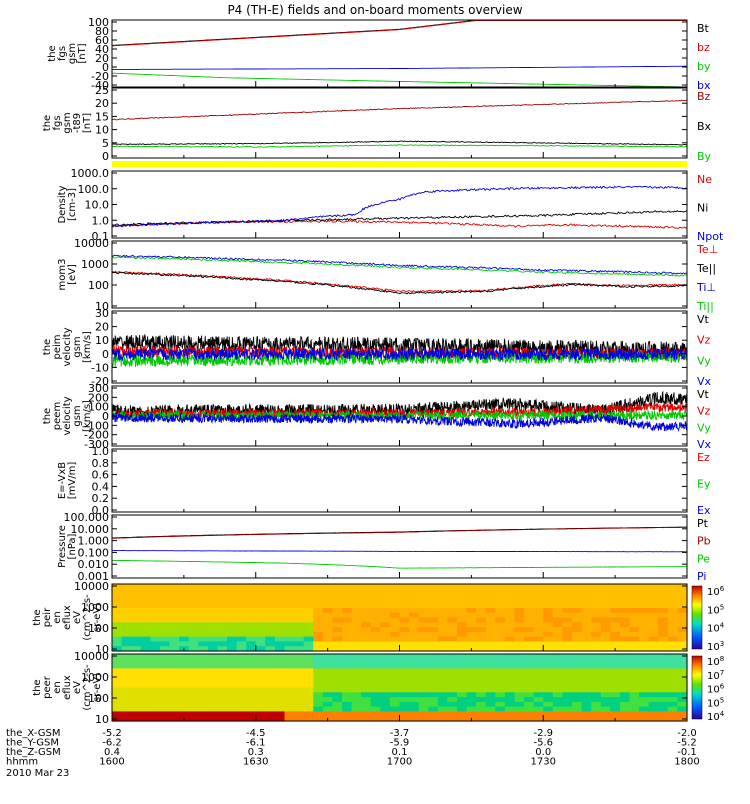 Image resolution: width=750 pixels, height=804 pixels. Describe the element at coordinates (706, 287) in the screenshot. I see `legend-entry: Ti⊥` at that location.